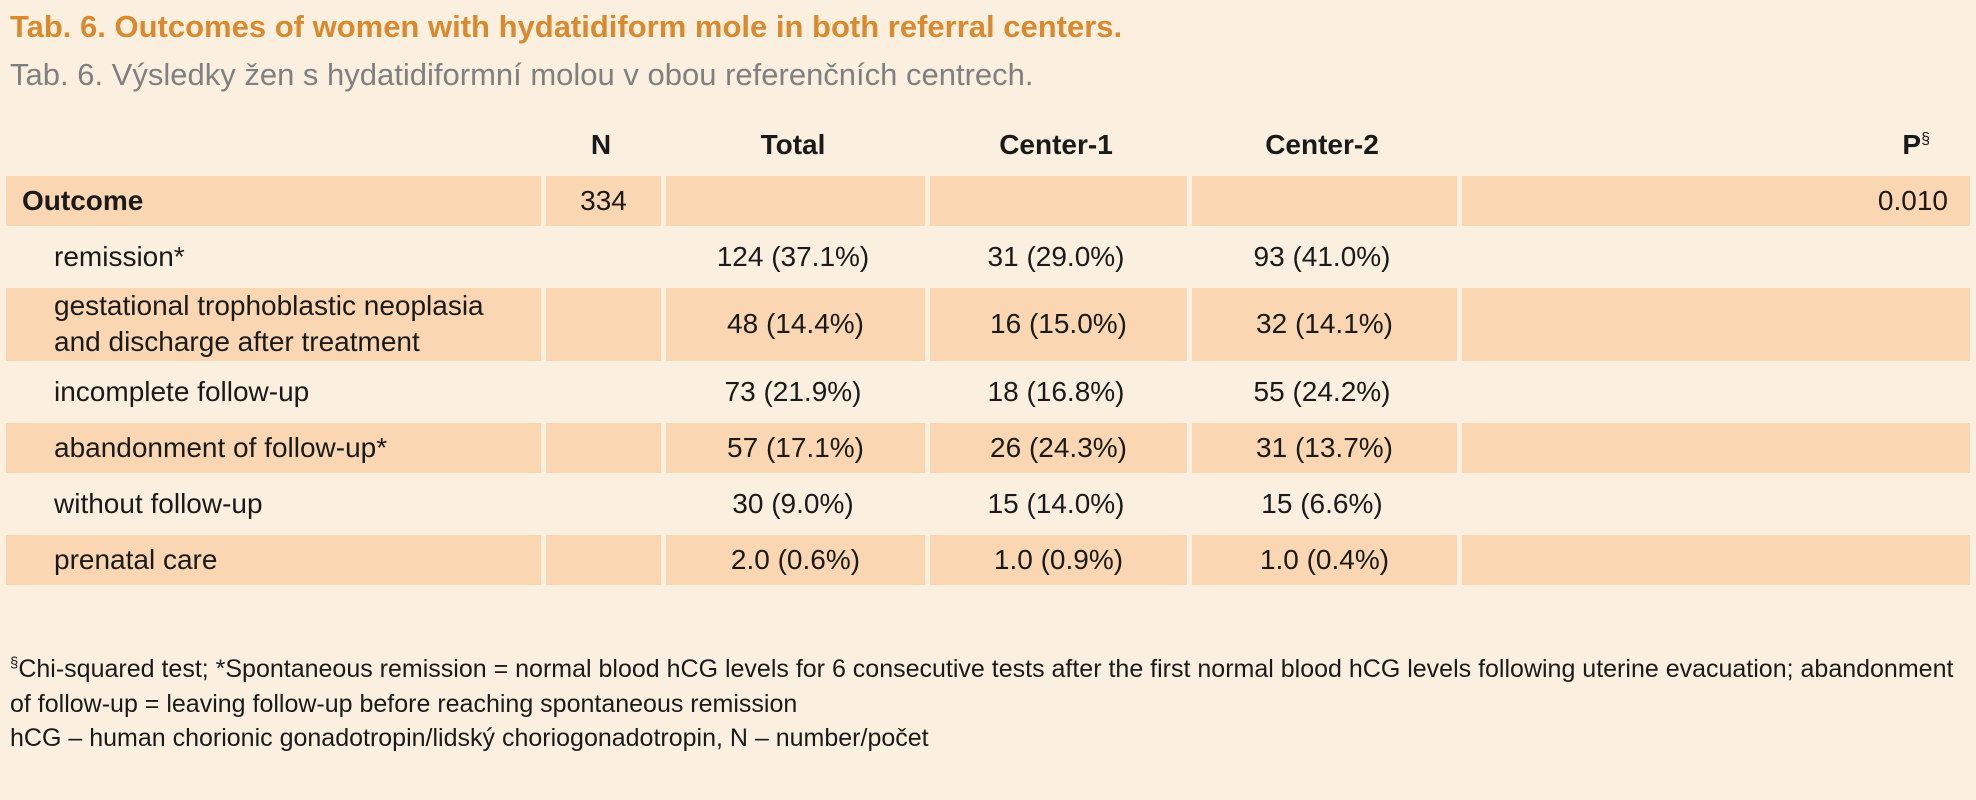 This screenshot has width=1976, height=800. What do you see at coordinates (1322, 391) in the screenshot?
I see `row-center-2: 55 (24.2%)` at bounding box center [1322, 391].